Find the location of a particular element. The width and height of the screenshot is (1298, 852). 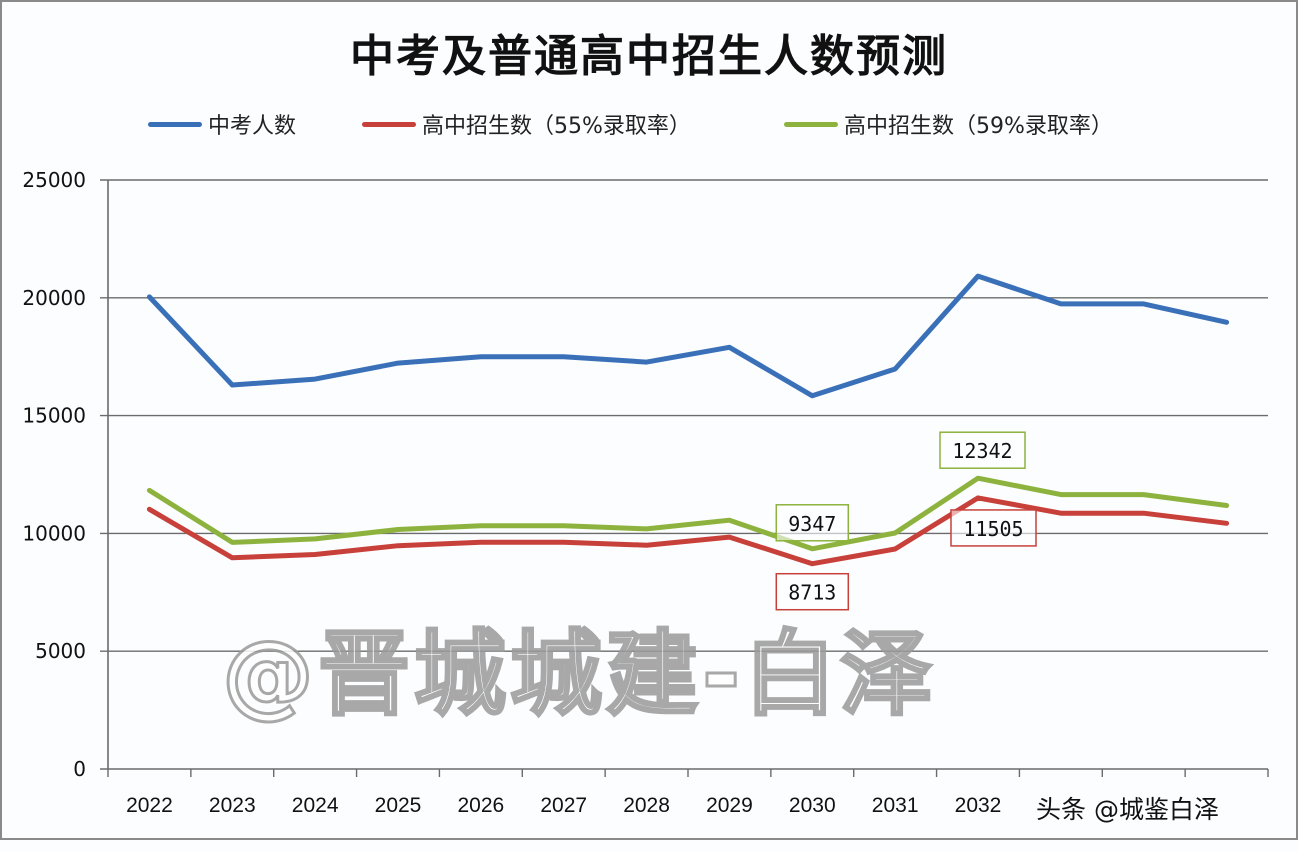

legend-label: 中考人数 is located at coordinates (252, 126).